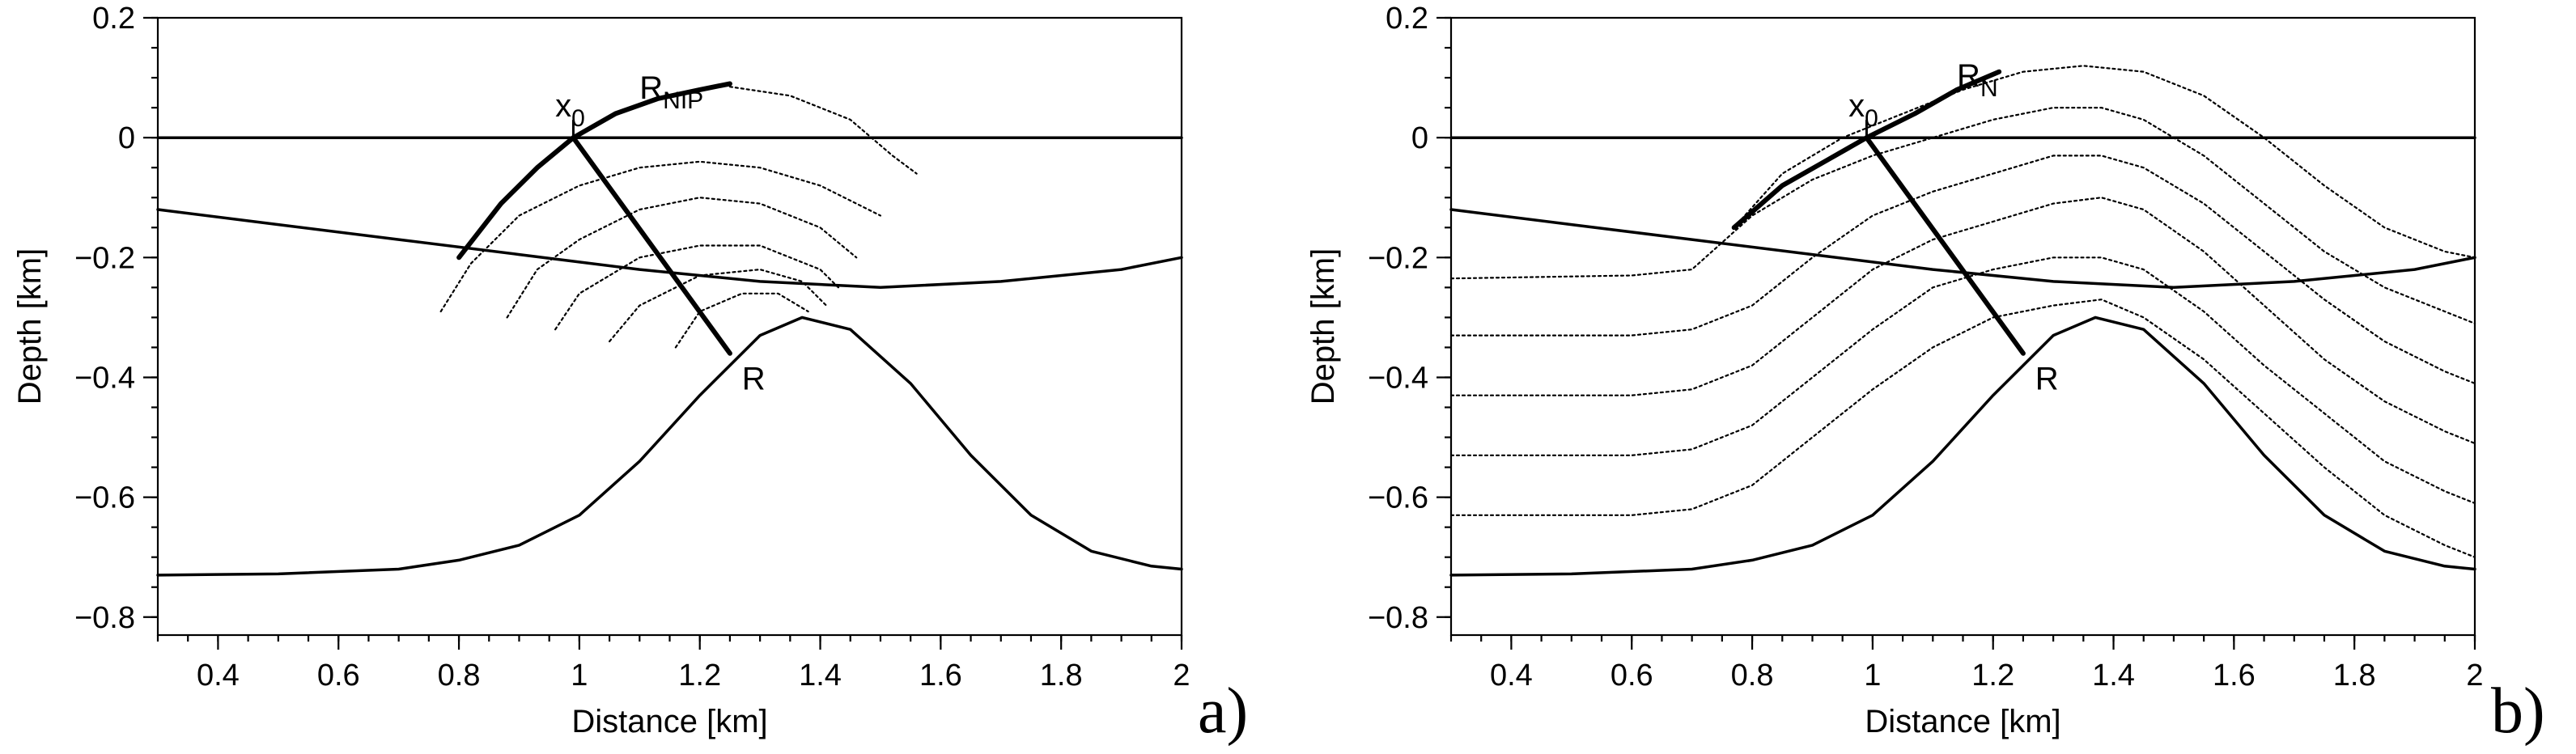 Image resolution: width=2576 pixels, height=754 pixels. What do you see at coordinates (1977, 80) in the screenshot?
I see `annotation-label: RN` at bounding box center [1977, 80].